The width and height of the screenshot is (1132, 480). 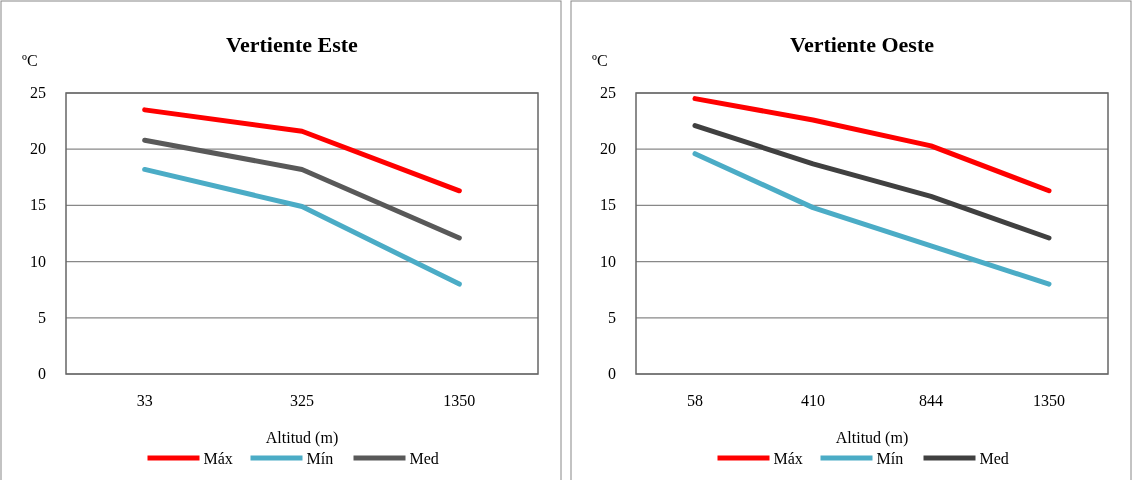 What do you see at coordinates (862, 44) in the screenshot?
I see `chart-title: Vertiente Oeste` at bounding box center [862, 44].